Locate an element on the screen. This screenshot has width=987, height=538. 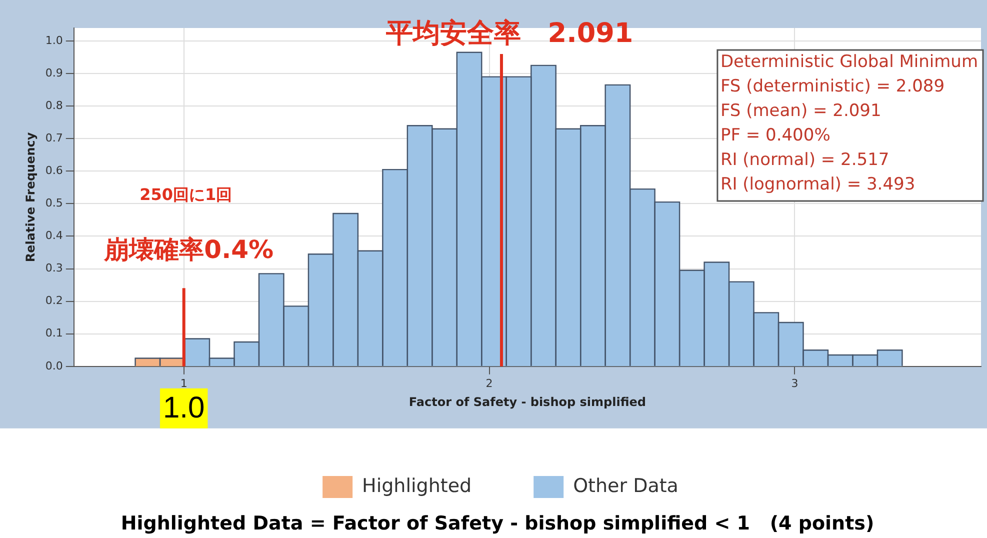
annotation: 1.0 is located at coordinates (183, 408).